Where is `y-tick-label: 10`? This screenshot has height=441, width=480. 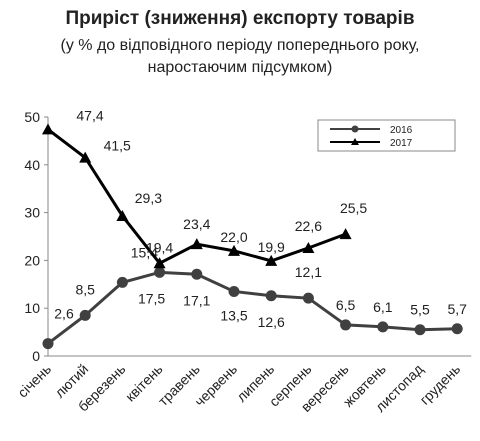 y-tick-label: 10 is located at coordinates (32, 308).